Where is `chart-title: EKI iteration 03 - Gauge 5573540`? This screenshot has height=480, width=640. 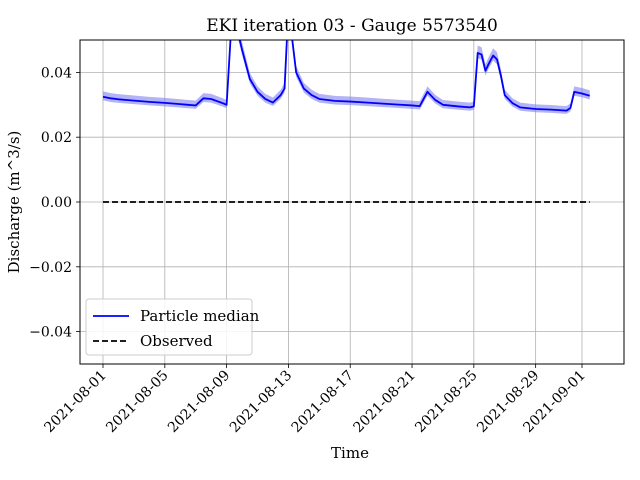
chart-title: EKI iteration 03 - Gauge 5573540 is located at coordinates (352, 26).